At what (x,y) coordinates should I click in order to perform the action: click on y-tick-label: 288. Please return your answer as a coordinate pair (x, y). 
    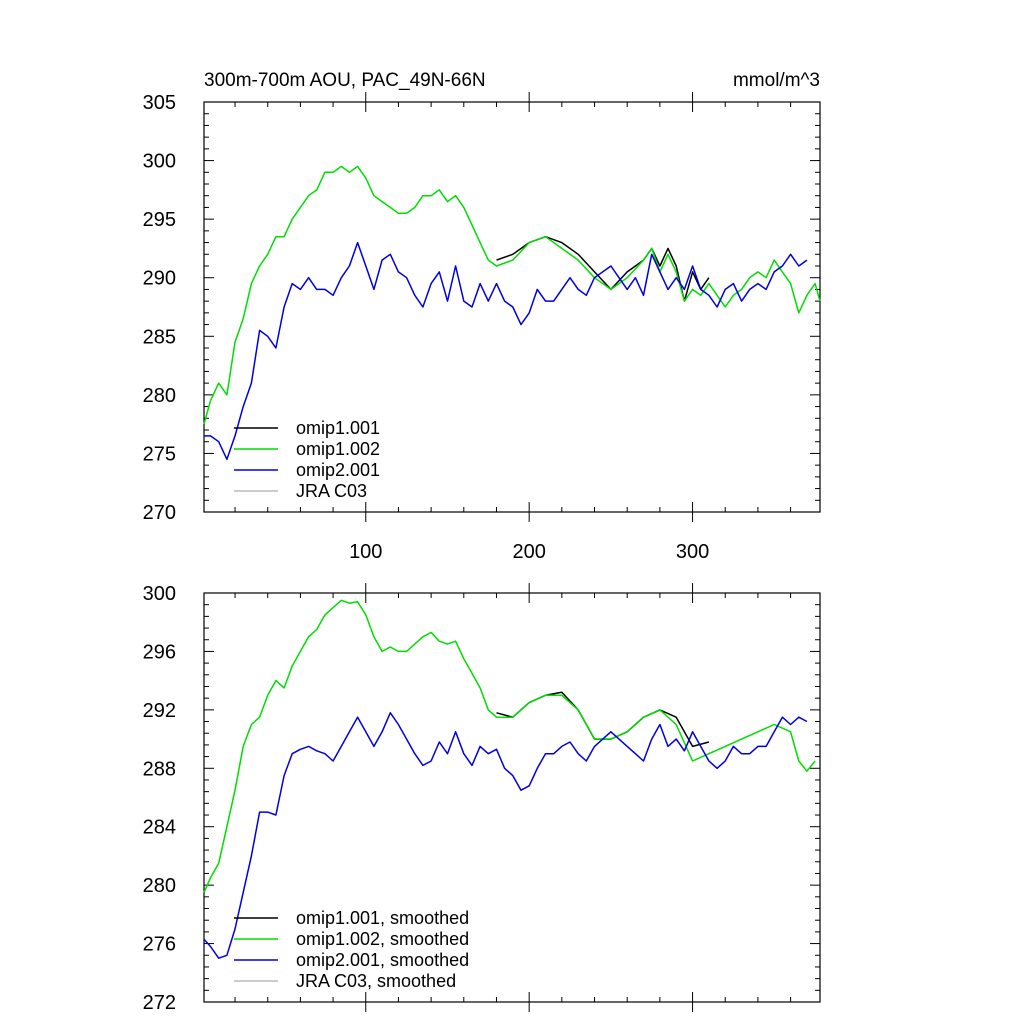
    Looking at the image, I should click on (159, 769).